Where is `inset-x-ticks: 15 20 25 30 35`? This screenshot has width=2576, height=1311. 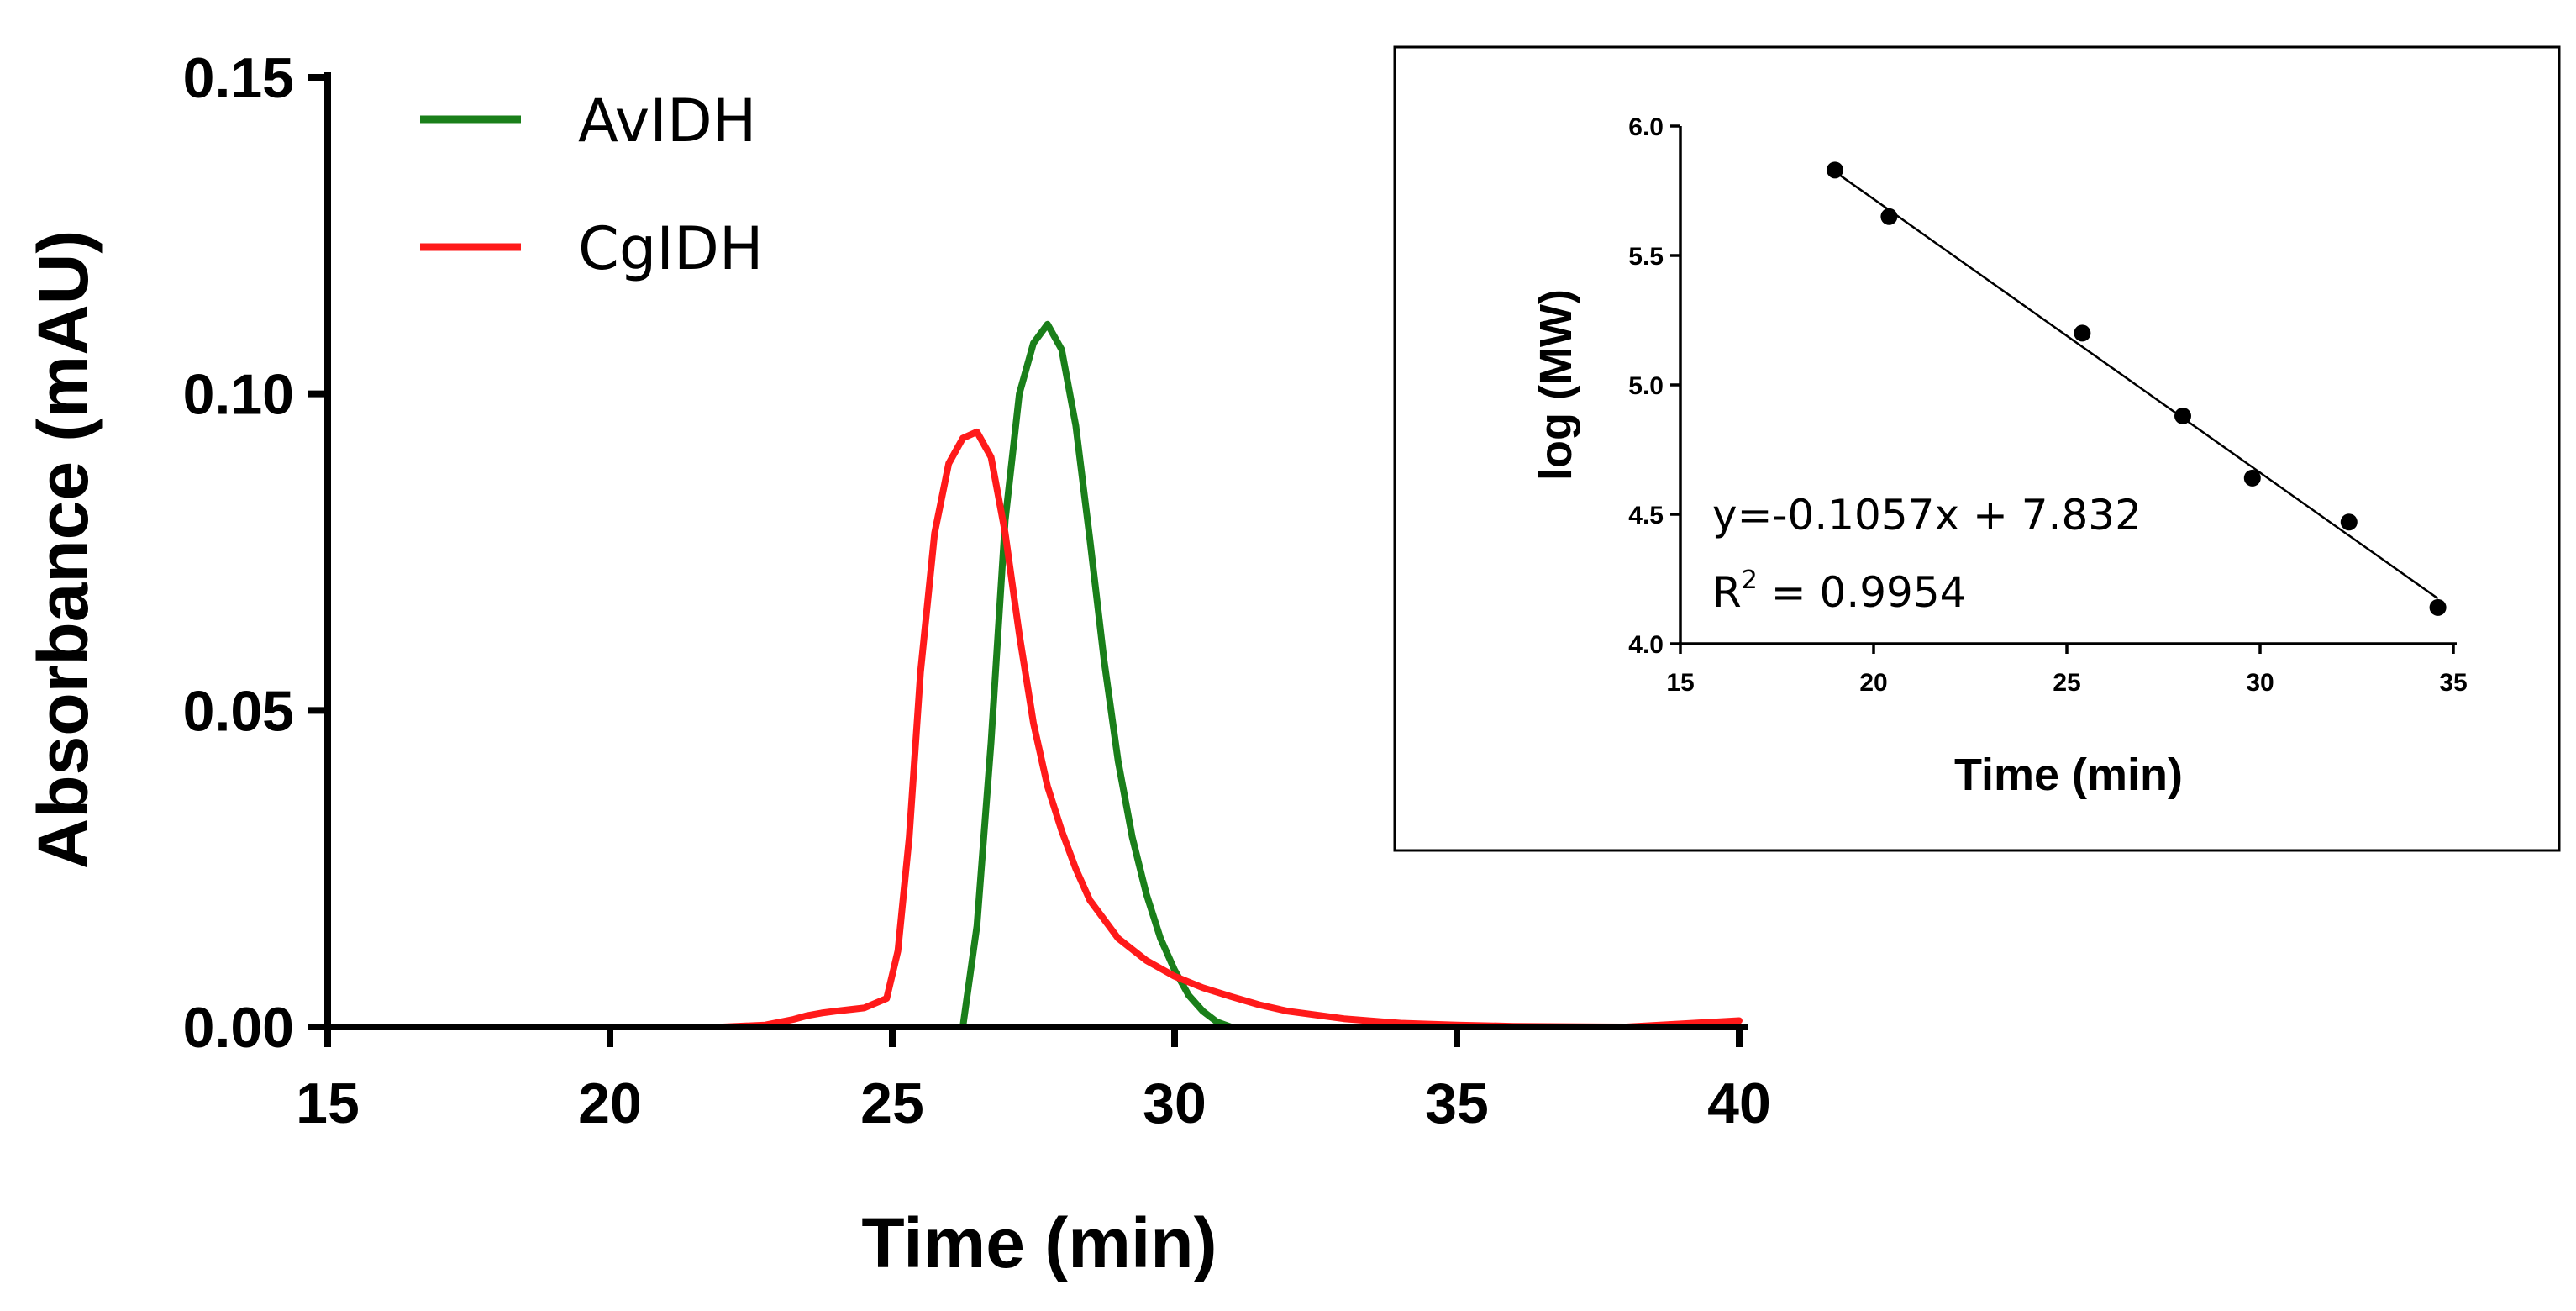 inset-x-ticks: 15 20 25 30 35 is located at coordinates (2067, 670).